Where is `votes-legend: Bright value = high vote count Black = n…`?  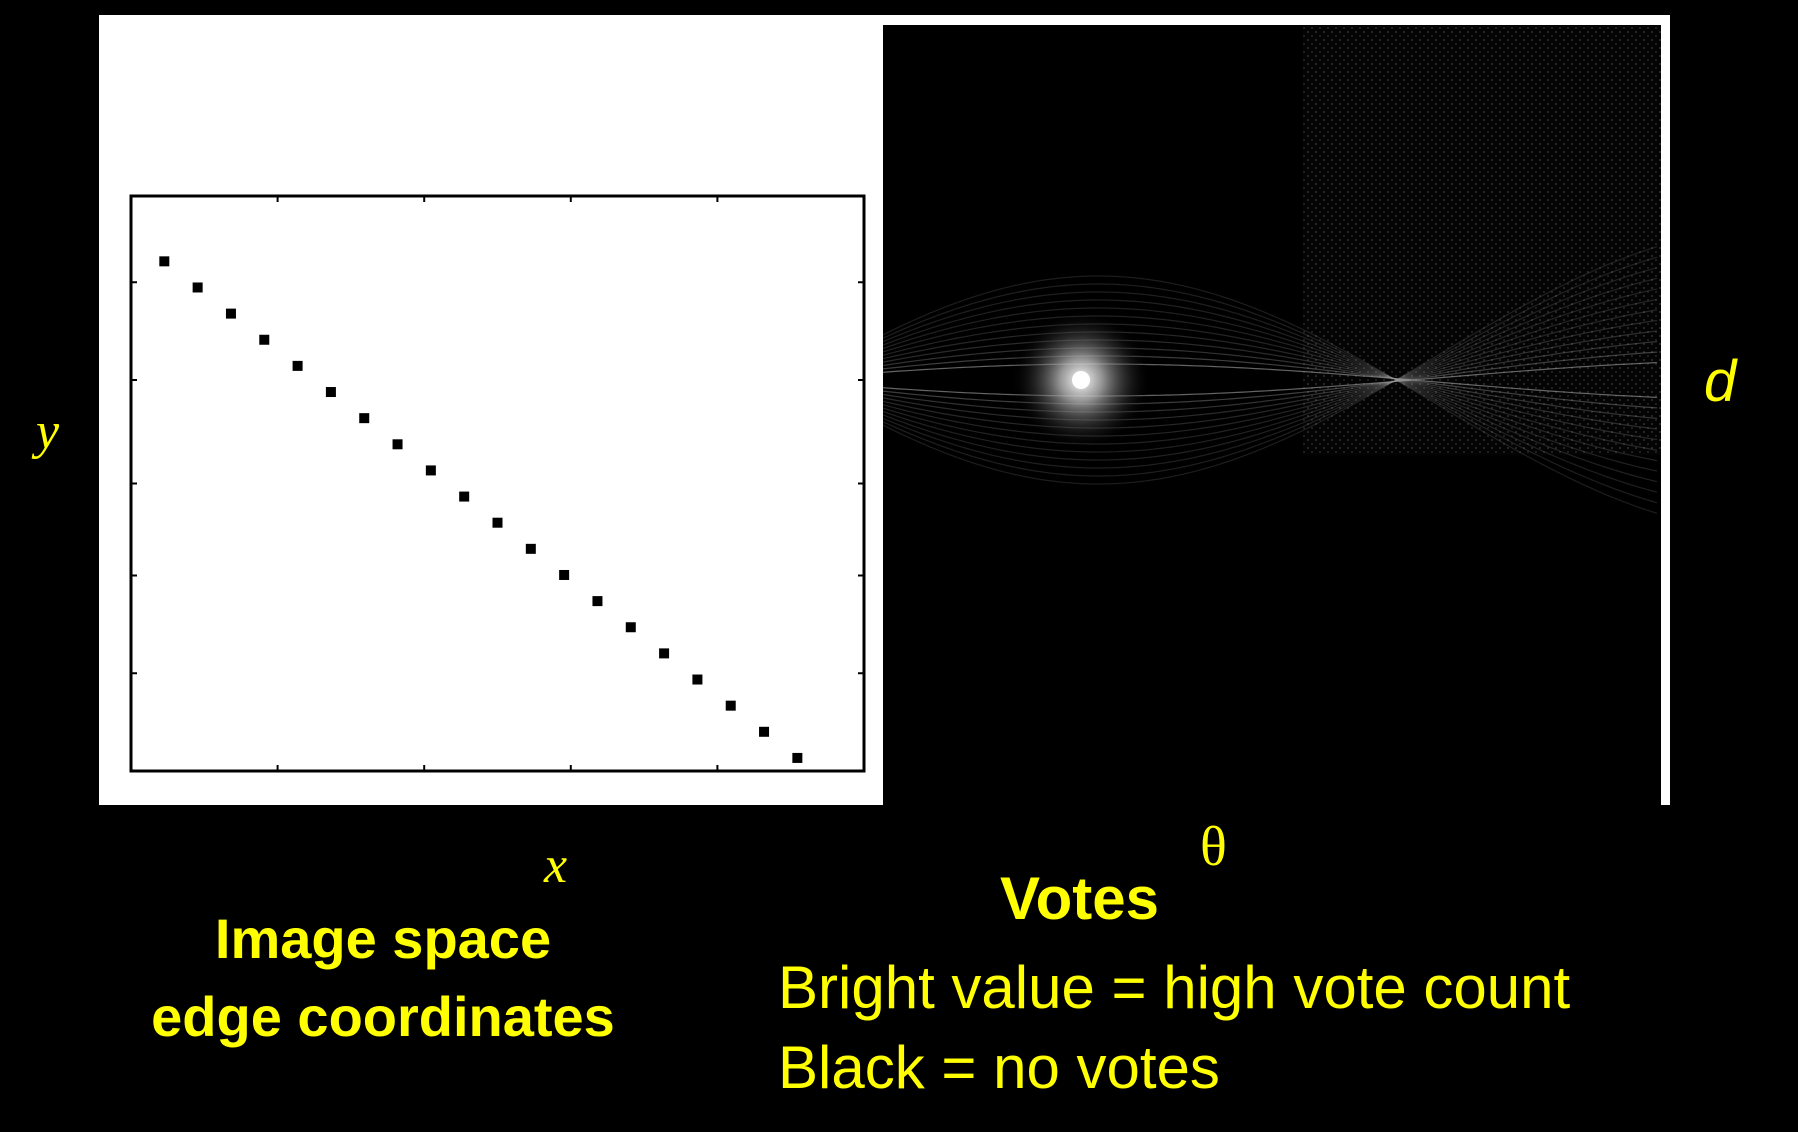 votes-legend: Bright value = high vote count Black = n… is located at coordinates (1174, 1028).